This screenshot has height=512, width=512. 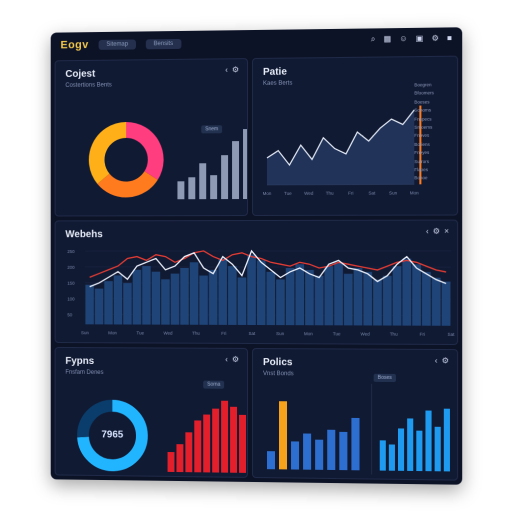 I want to click on line-area, so click(x=340, y=147).